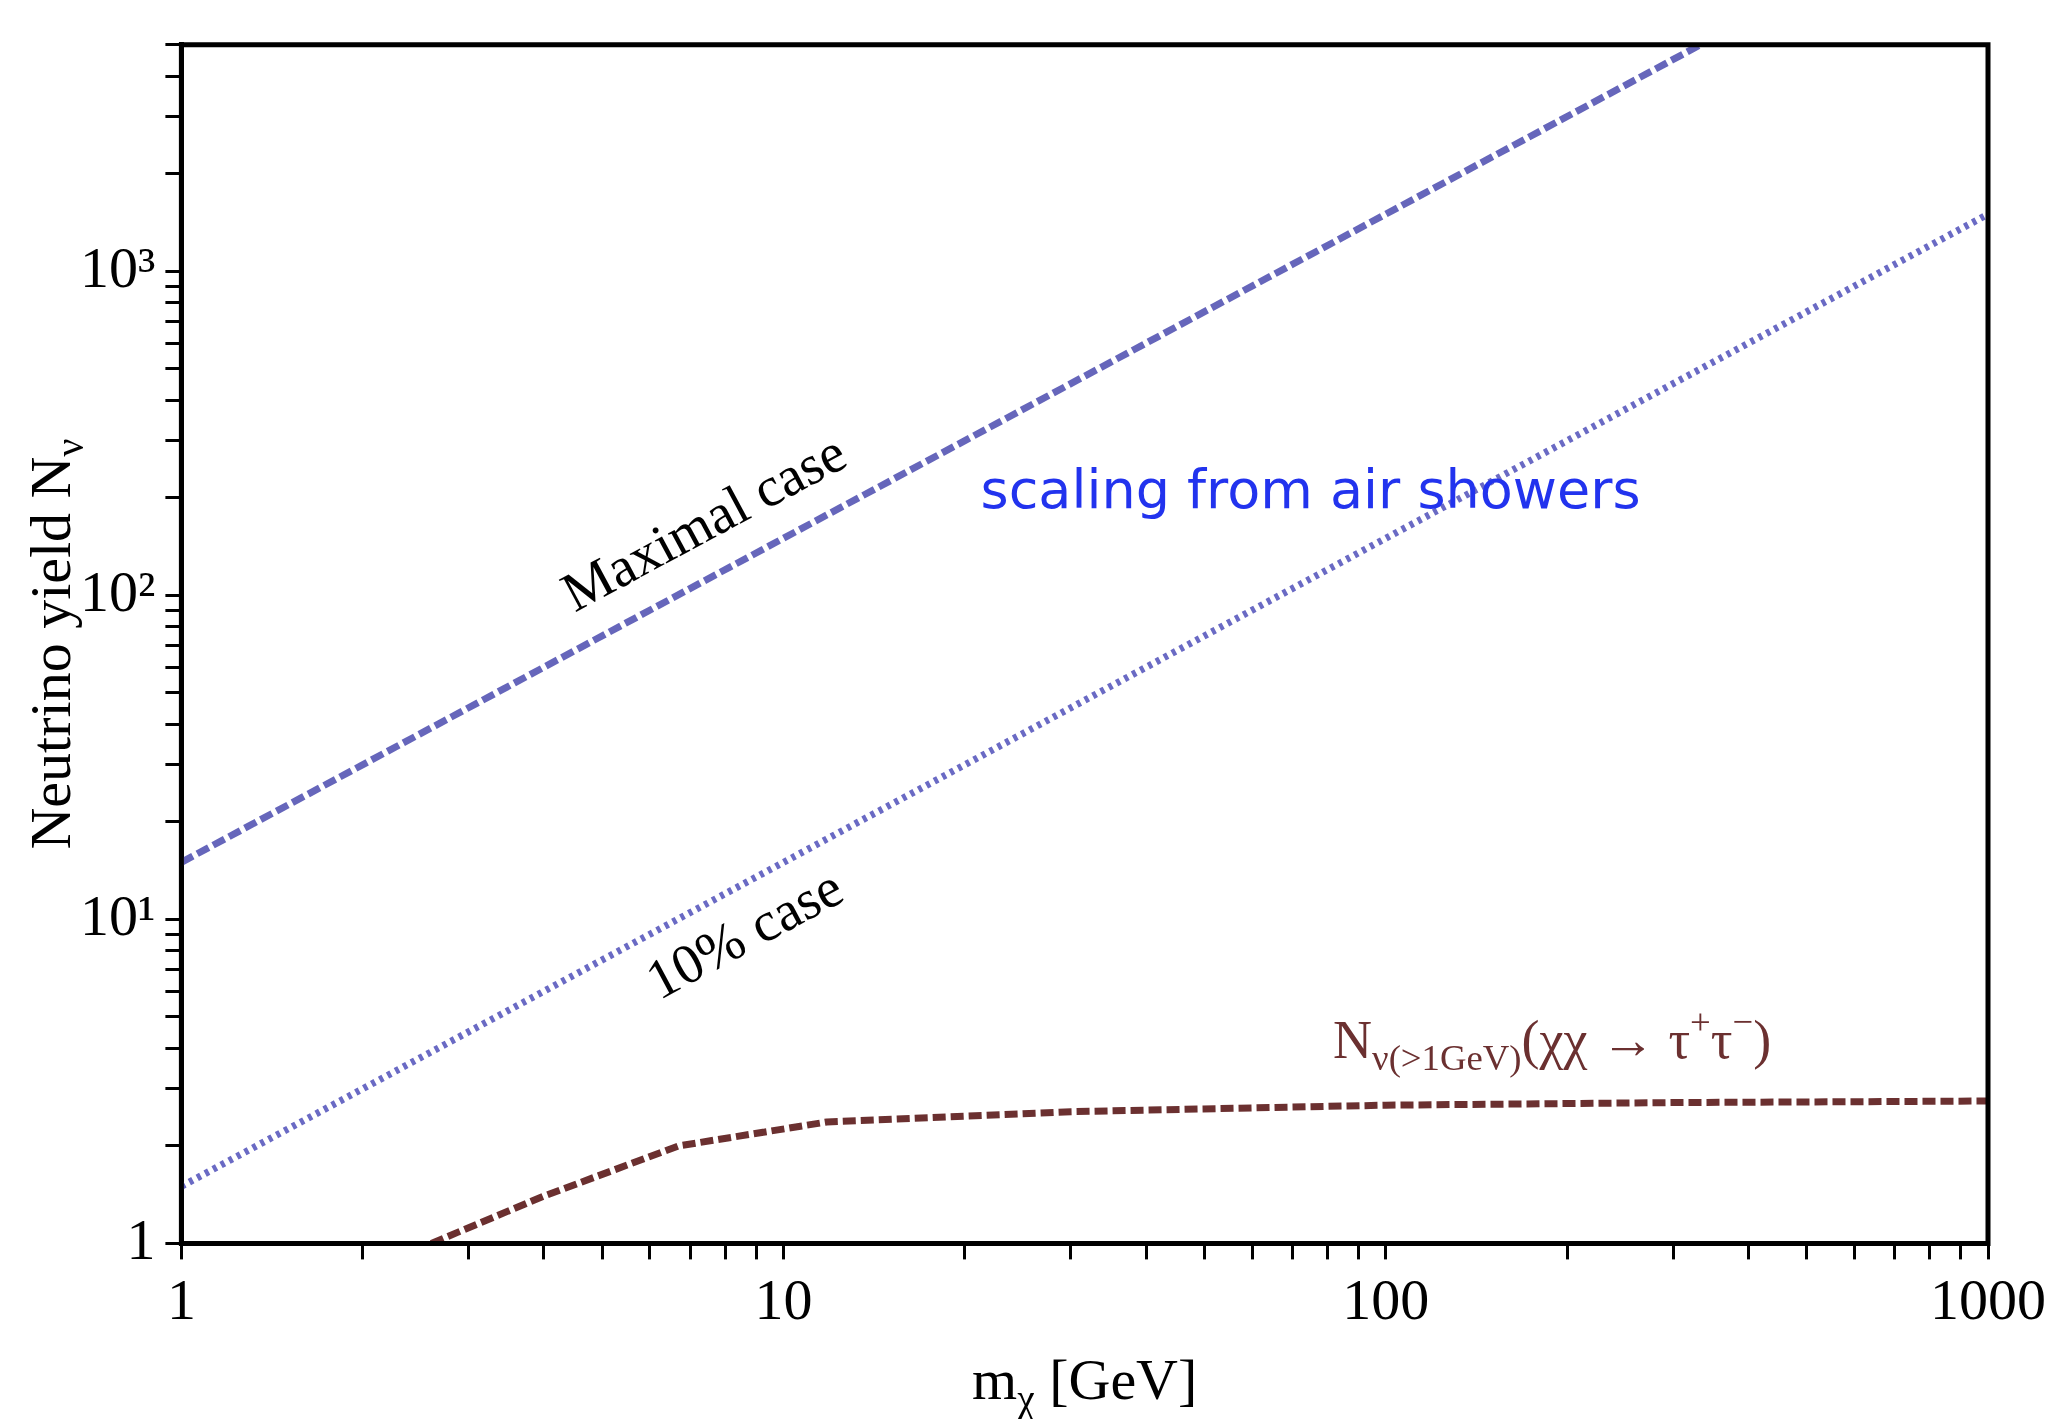 This screenshot has height=1419, width=2063. What do you see at coordinates (181, 1300) in the screenshot?
I see `x-tick-label: 1` at bounding box center [181, 1300].